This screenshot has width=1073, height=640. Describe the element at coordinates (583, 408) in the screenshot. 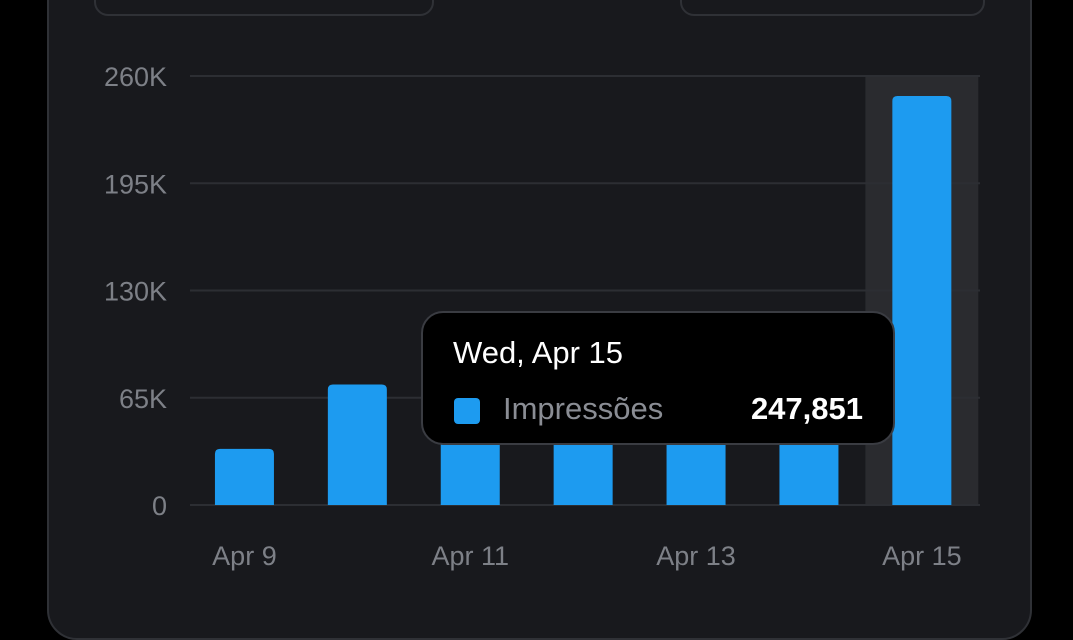

I see `tooltip-series-label: Impressões` at that location.